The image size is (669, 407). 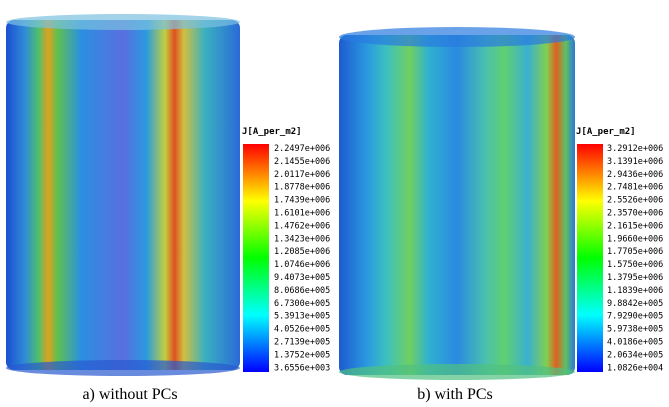 I want to click on legend-label: 1.4762e+006, so click(x=302, y=226).